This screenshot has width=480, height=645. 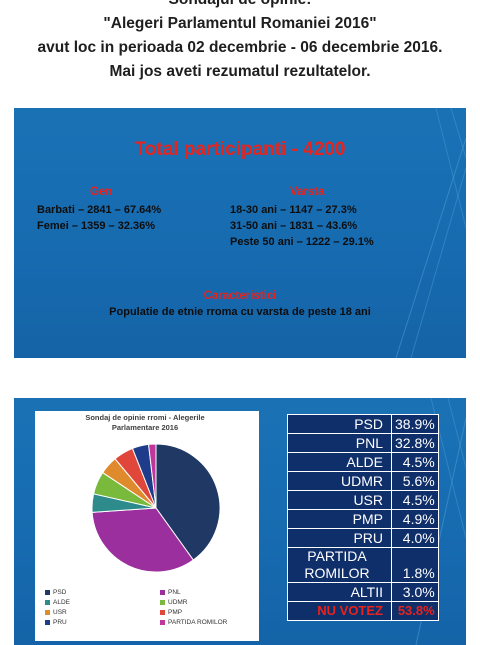 What do you see at coordinates (339, 462) in the screenshot?
I see `party-name: ALDE` at bounding box center [339, 462].